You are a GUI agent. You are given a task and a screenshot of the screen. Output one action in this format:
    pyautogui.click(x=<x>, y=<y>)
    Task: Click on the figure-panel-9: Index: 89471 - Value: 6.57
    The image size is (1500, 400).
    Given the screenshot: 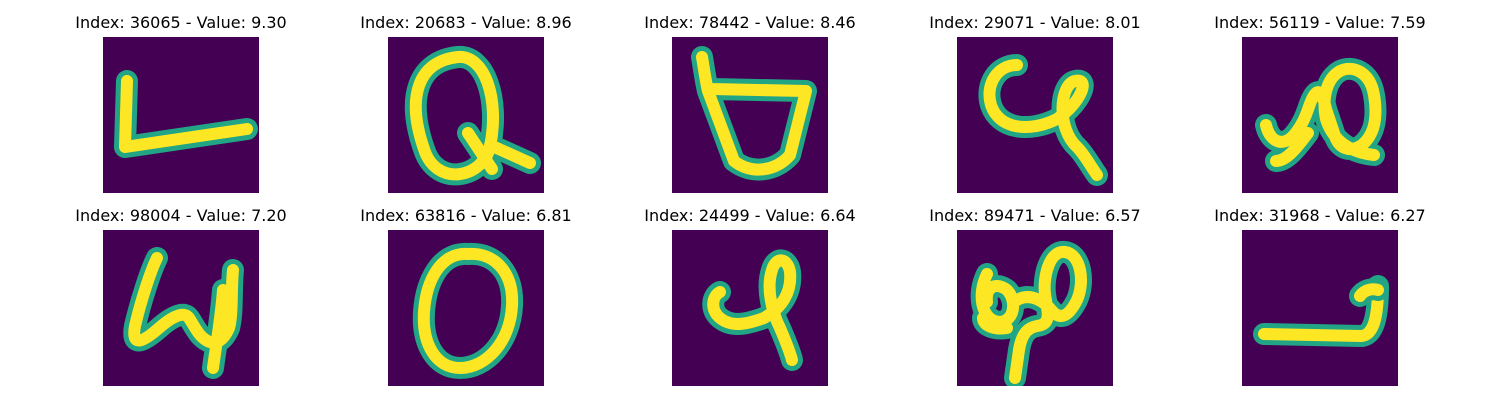 What is the action you would take?
    pyautogui.click(x=1035, y=303)
    